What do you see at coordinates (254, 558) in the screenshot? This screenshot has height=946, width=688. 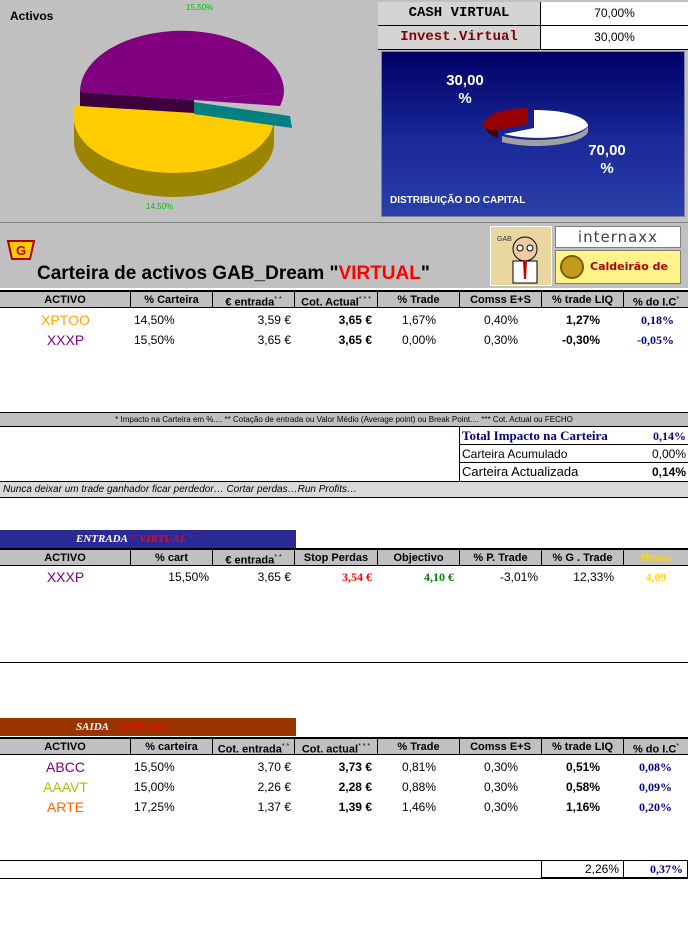 I see `col-entrada: € entrada* *` at bounding box center [254, 558].